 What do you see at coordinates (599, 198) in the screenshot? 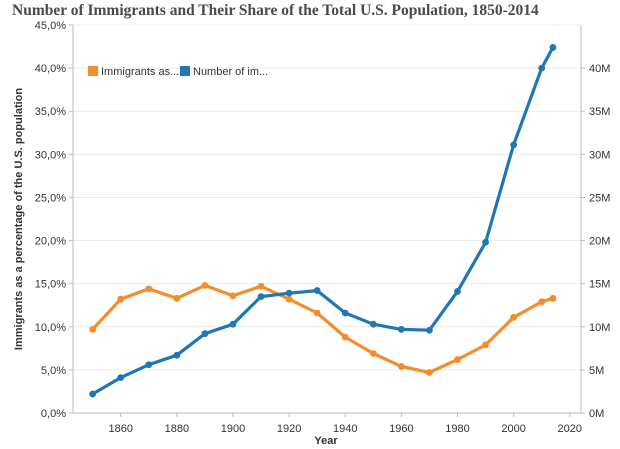
I see `right-tick-label: 25M` at bounding box center [599, 198].